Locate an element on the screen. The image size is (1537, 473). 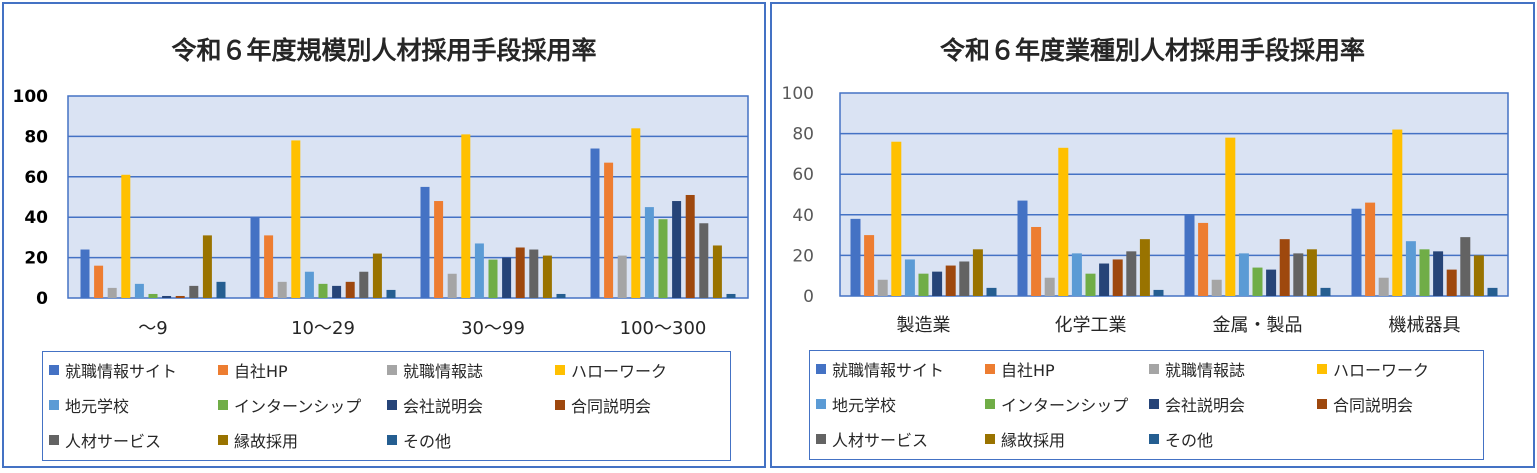
y-tick-label: 40 is located at coordinates (803, 216).